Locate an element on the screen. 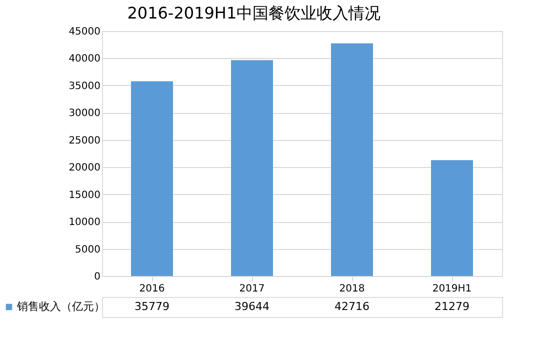  x-tick-label: 2019H1 is located at coordinates (452, 289).